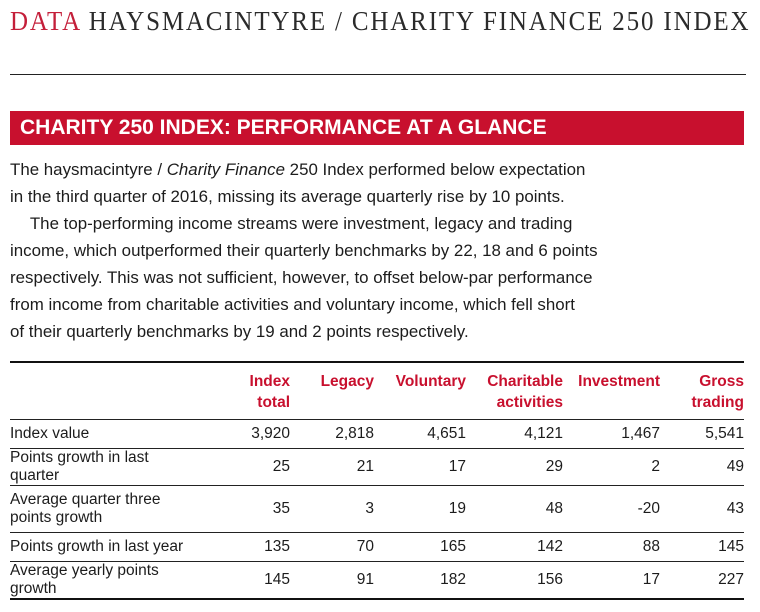 The width and height of the screenshot is (760, 612). What do you see at coordinates (245, 509) in the screenshot?
I see `table-cell: 35` at bounding box center [245, 509].